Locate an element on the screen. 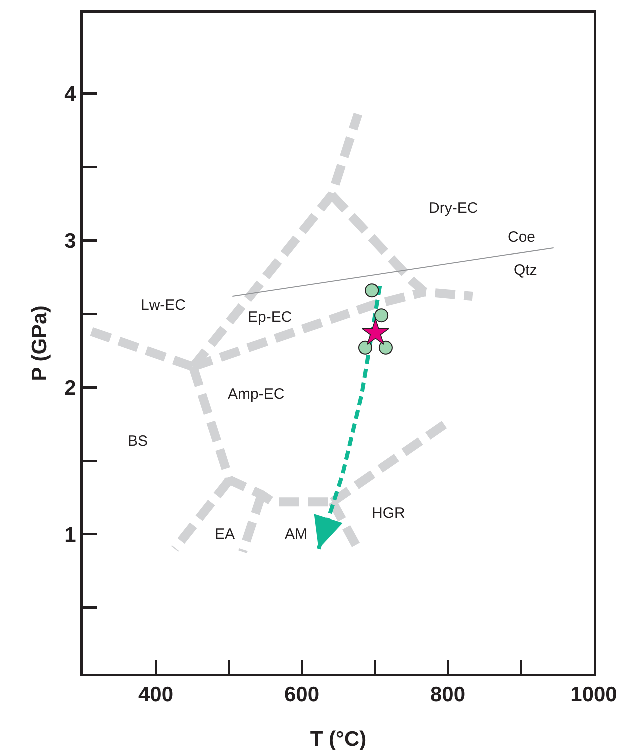  annotation: Amp-EC is located at coordinates (256, 394).